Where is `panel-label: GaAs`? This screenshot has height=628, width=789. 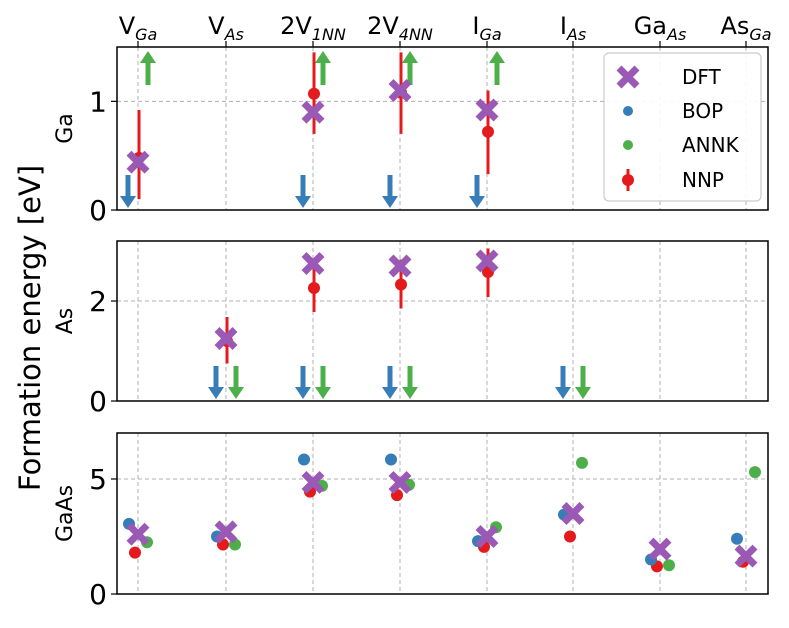 panel-label: GaAs is located at coordinates (65, 513).